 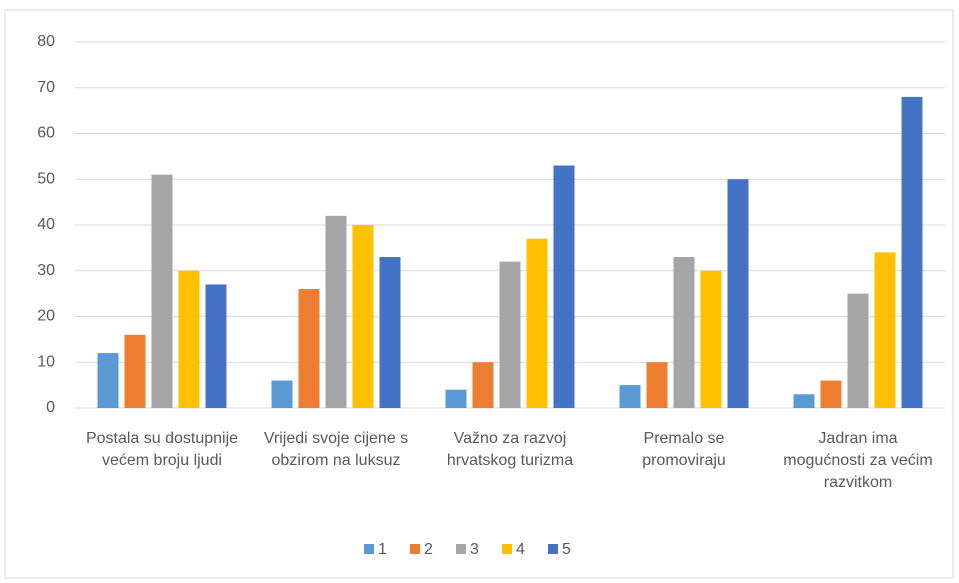 What do you see at coordinates (684, 449) in the screenshot?
I see `x-tick-label: Premalo se promoviraju` at bounding box center [684, 449].